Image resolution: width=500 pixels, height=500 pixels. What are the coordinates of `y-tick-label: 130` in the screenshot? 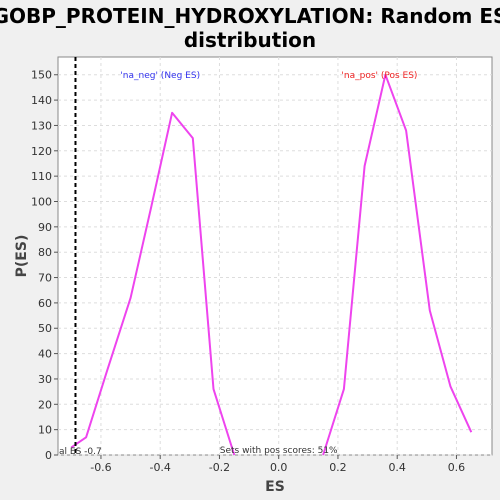 It's located at (41, 125).